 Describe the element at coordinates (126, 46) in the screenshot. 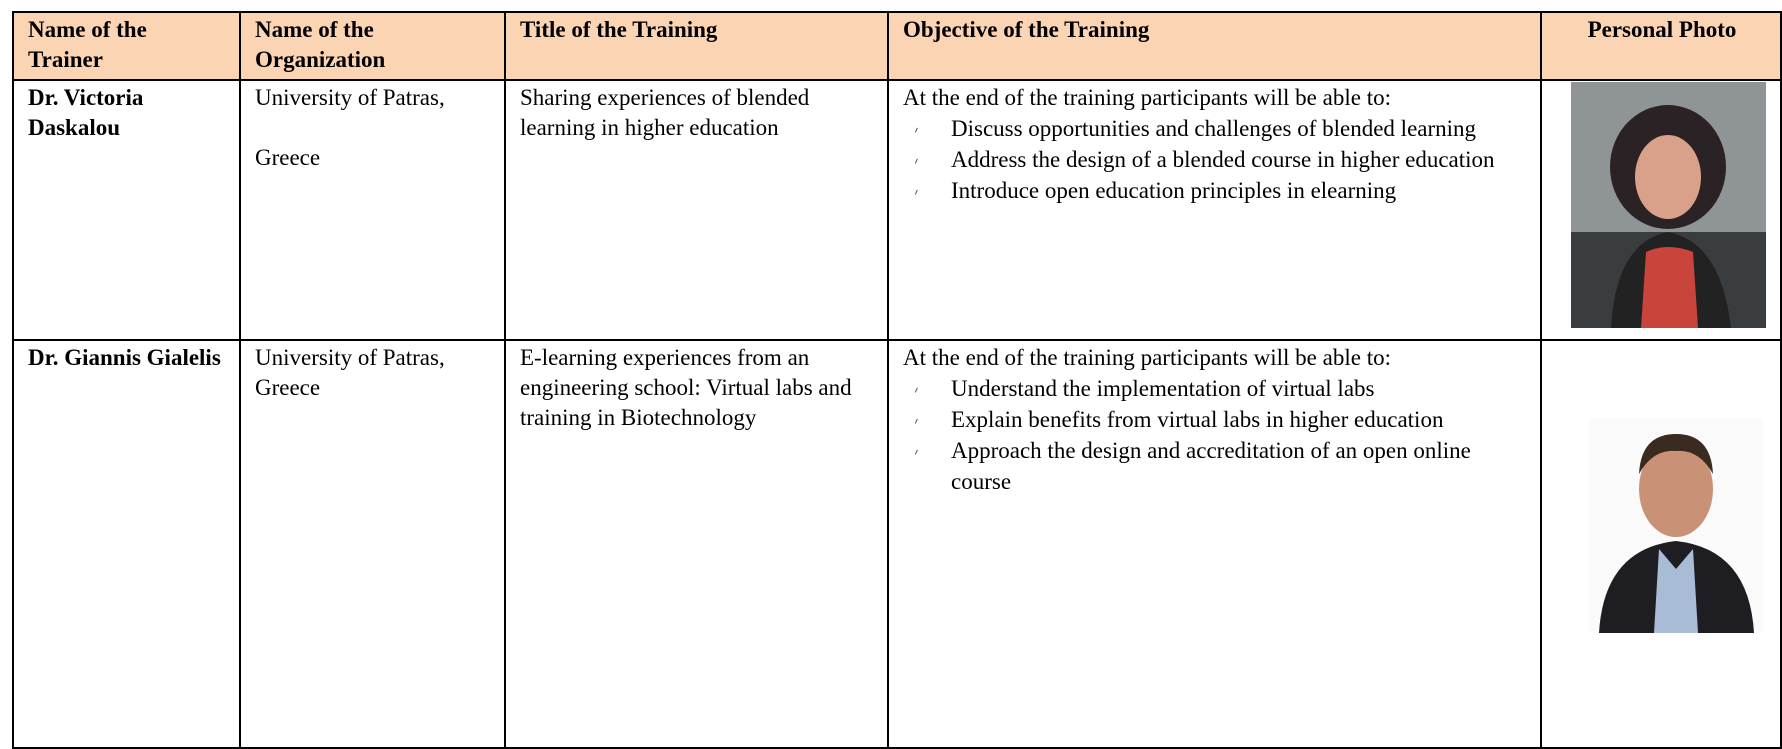

I see `header-cell: Name of the Trainer` at that location.